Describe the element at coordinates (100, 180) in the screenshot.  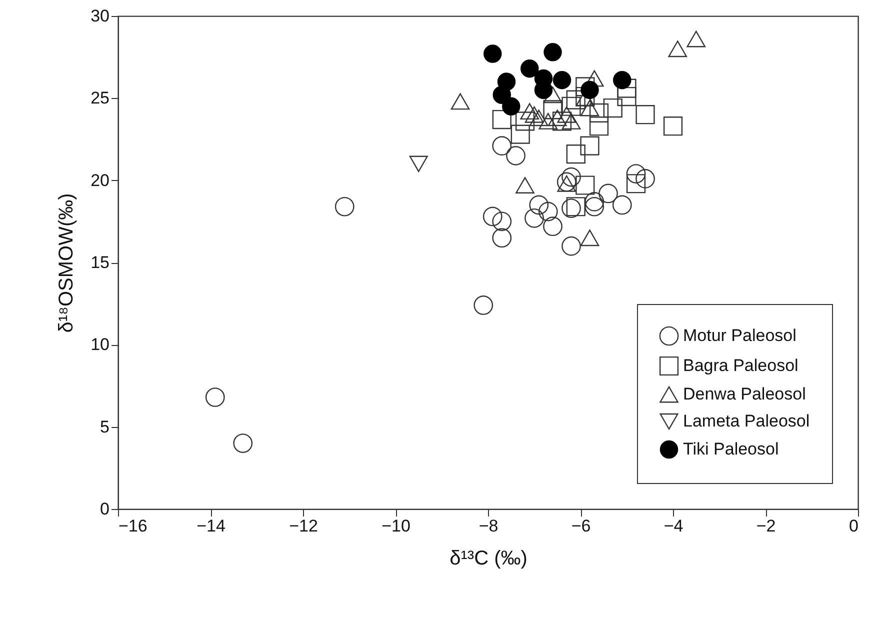
I see `y-tick-label: 20` at that location.